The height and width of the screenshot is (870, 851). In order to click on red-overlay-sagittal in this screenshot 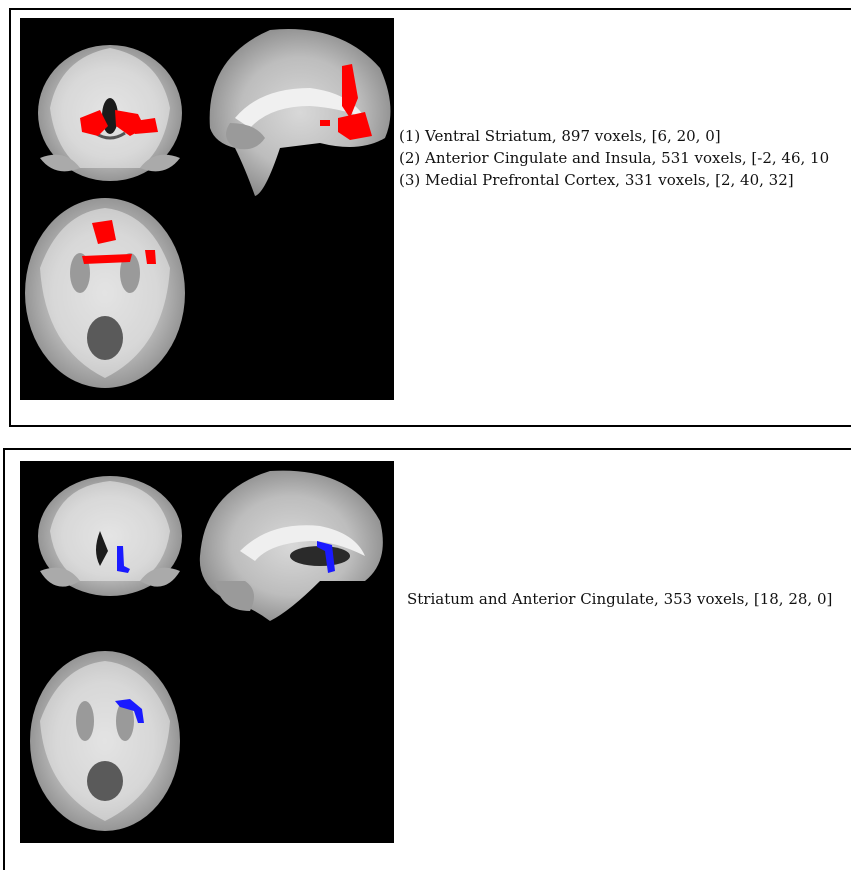, I will do `click(346, 102)`.